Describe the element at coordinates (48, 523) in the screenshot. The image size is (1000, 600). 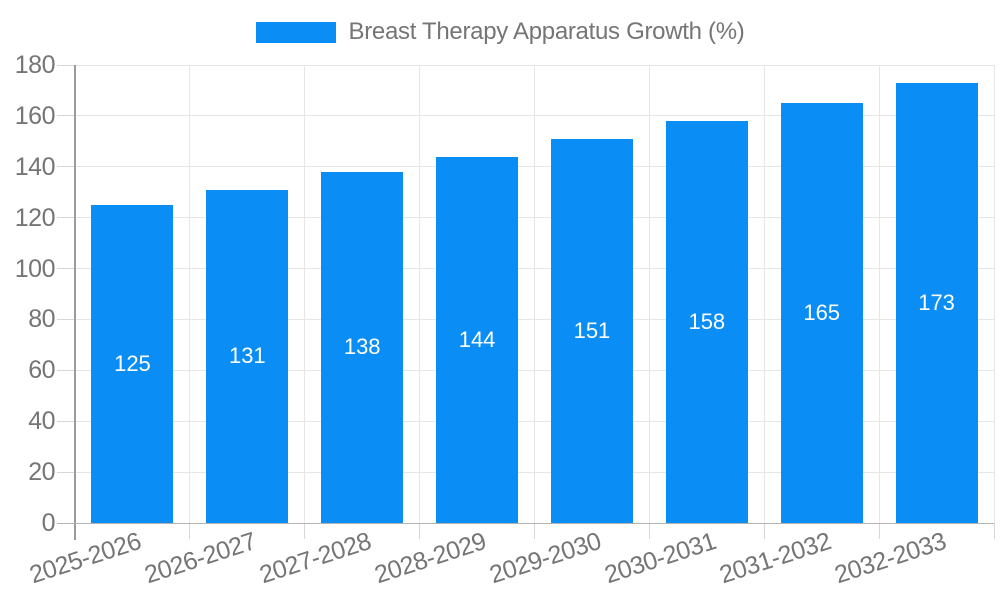
I see `y-axis-tick-label: 0` at that location.